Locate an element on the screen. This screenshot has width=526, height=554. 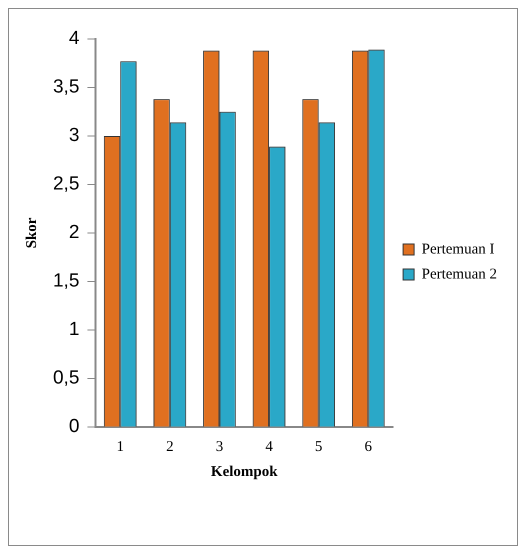
x-tick-label: 1 is located at coordinates (120, 446).